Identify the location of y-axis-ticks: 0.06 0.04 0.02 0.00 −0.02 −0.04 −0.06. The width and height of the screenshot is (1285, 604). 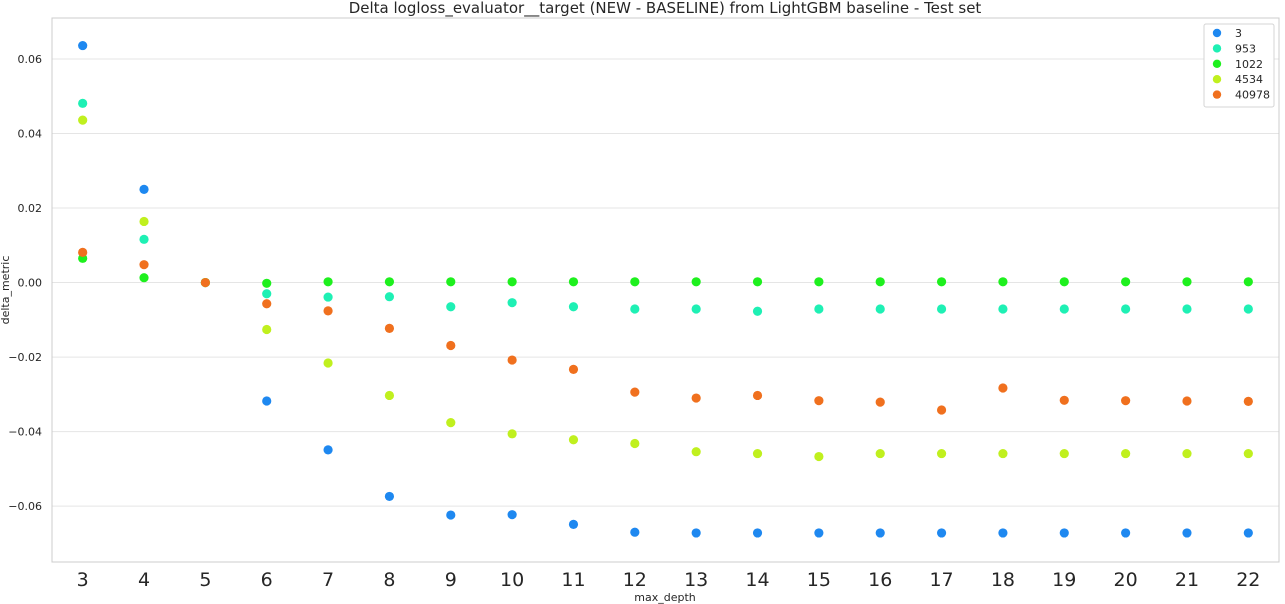
(25, 283).